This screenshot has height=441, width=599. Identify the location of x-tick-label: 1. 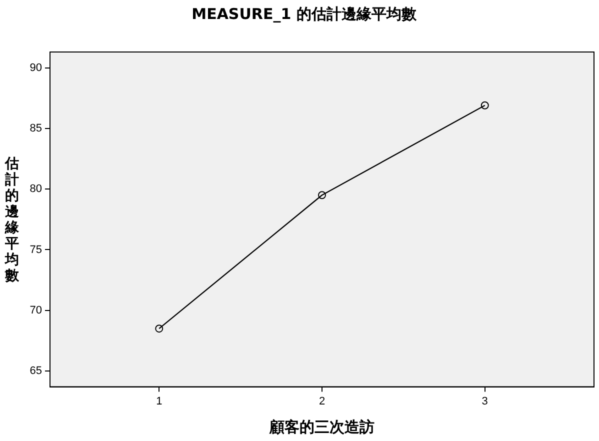
(159, 401).